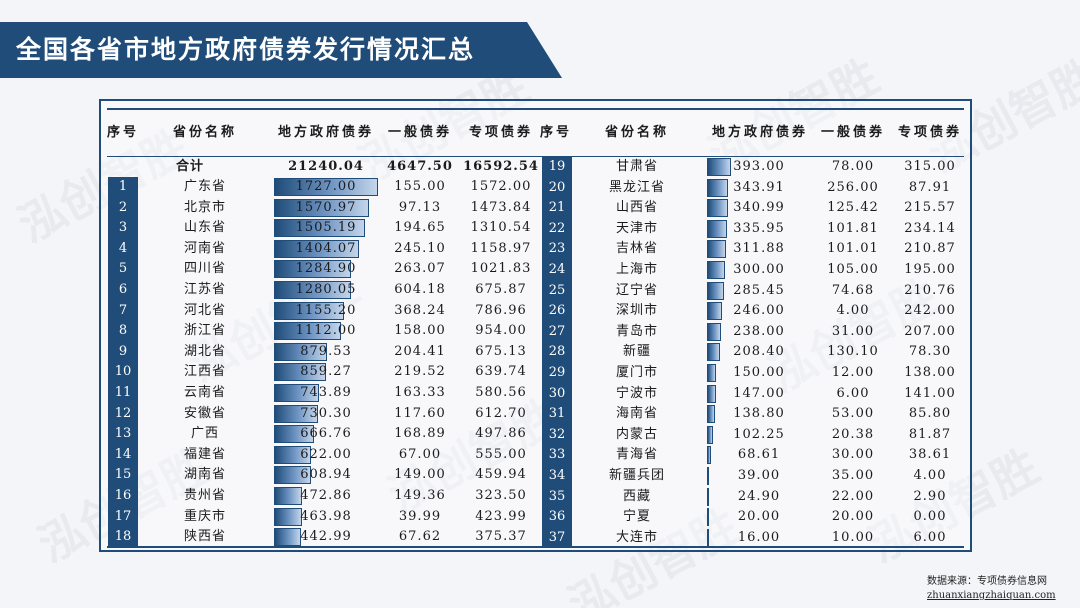 The image size is (1080, 608). I want to click on general-bond-value: 30.00, so click(853, 455).